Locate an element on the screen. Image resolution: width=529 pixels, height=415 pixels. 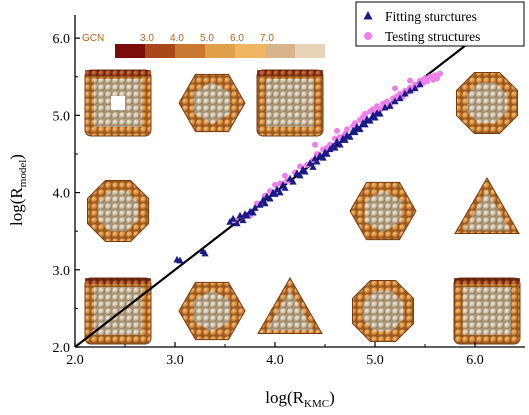
nanoparticle-truncated-octahedron-right is located at coordinates (487, 103).